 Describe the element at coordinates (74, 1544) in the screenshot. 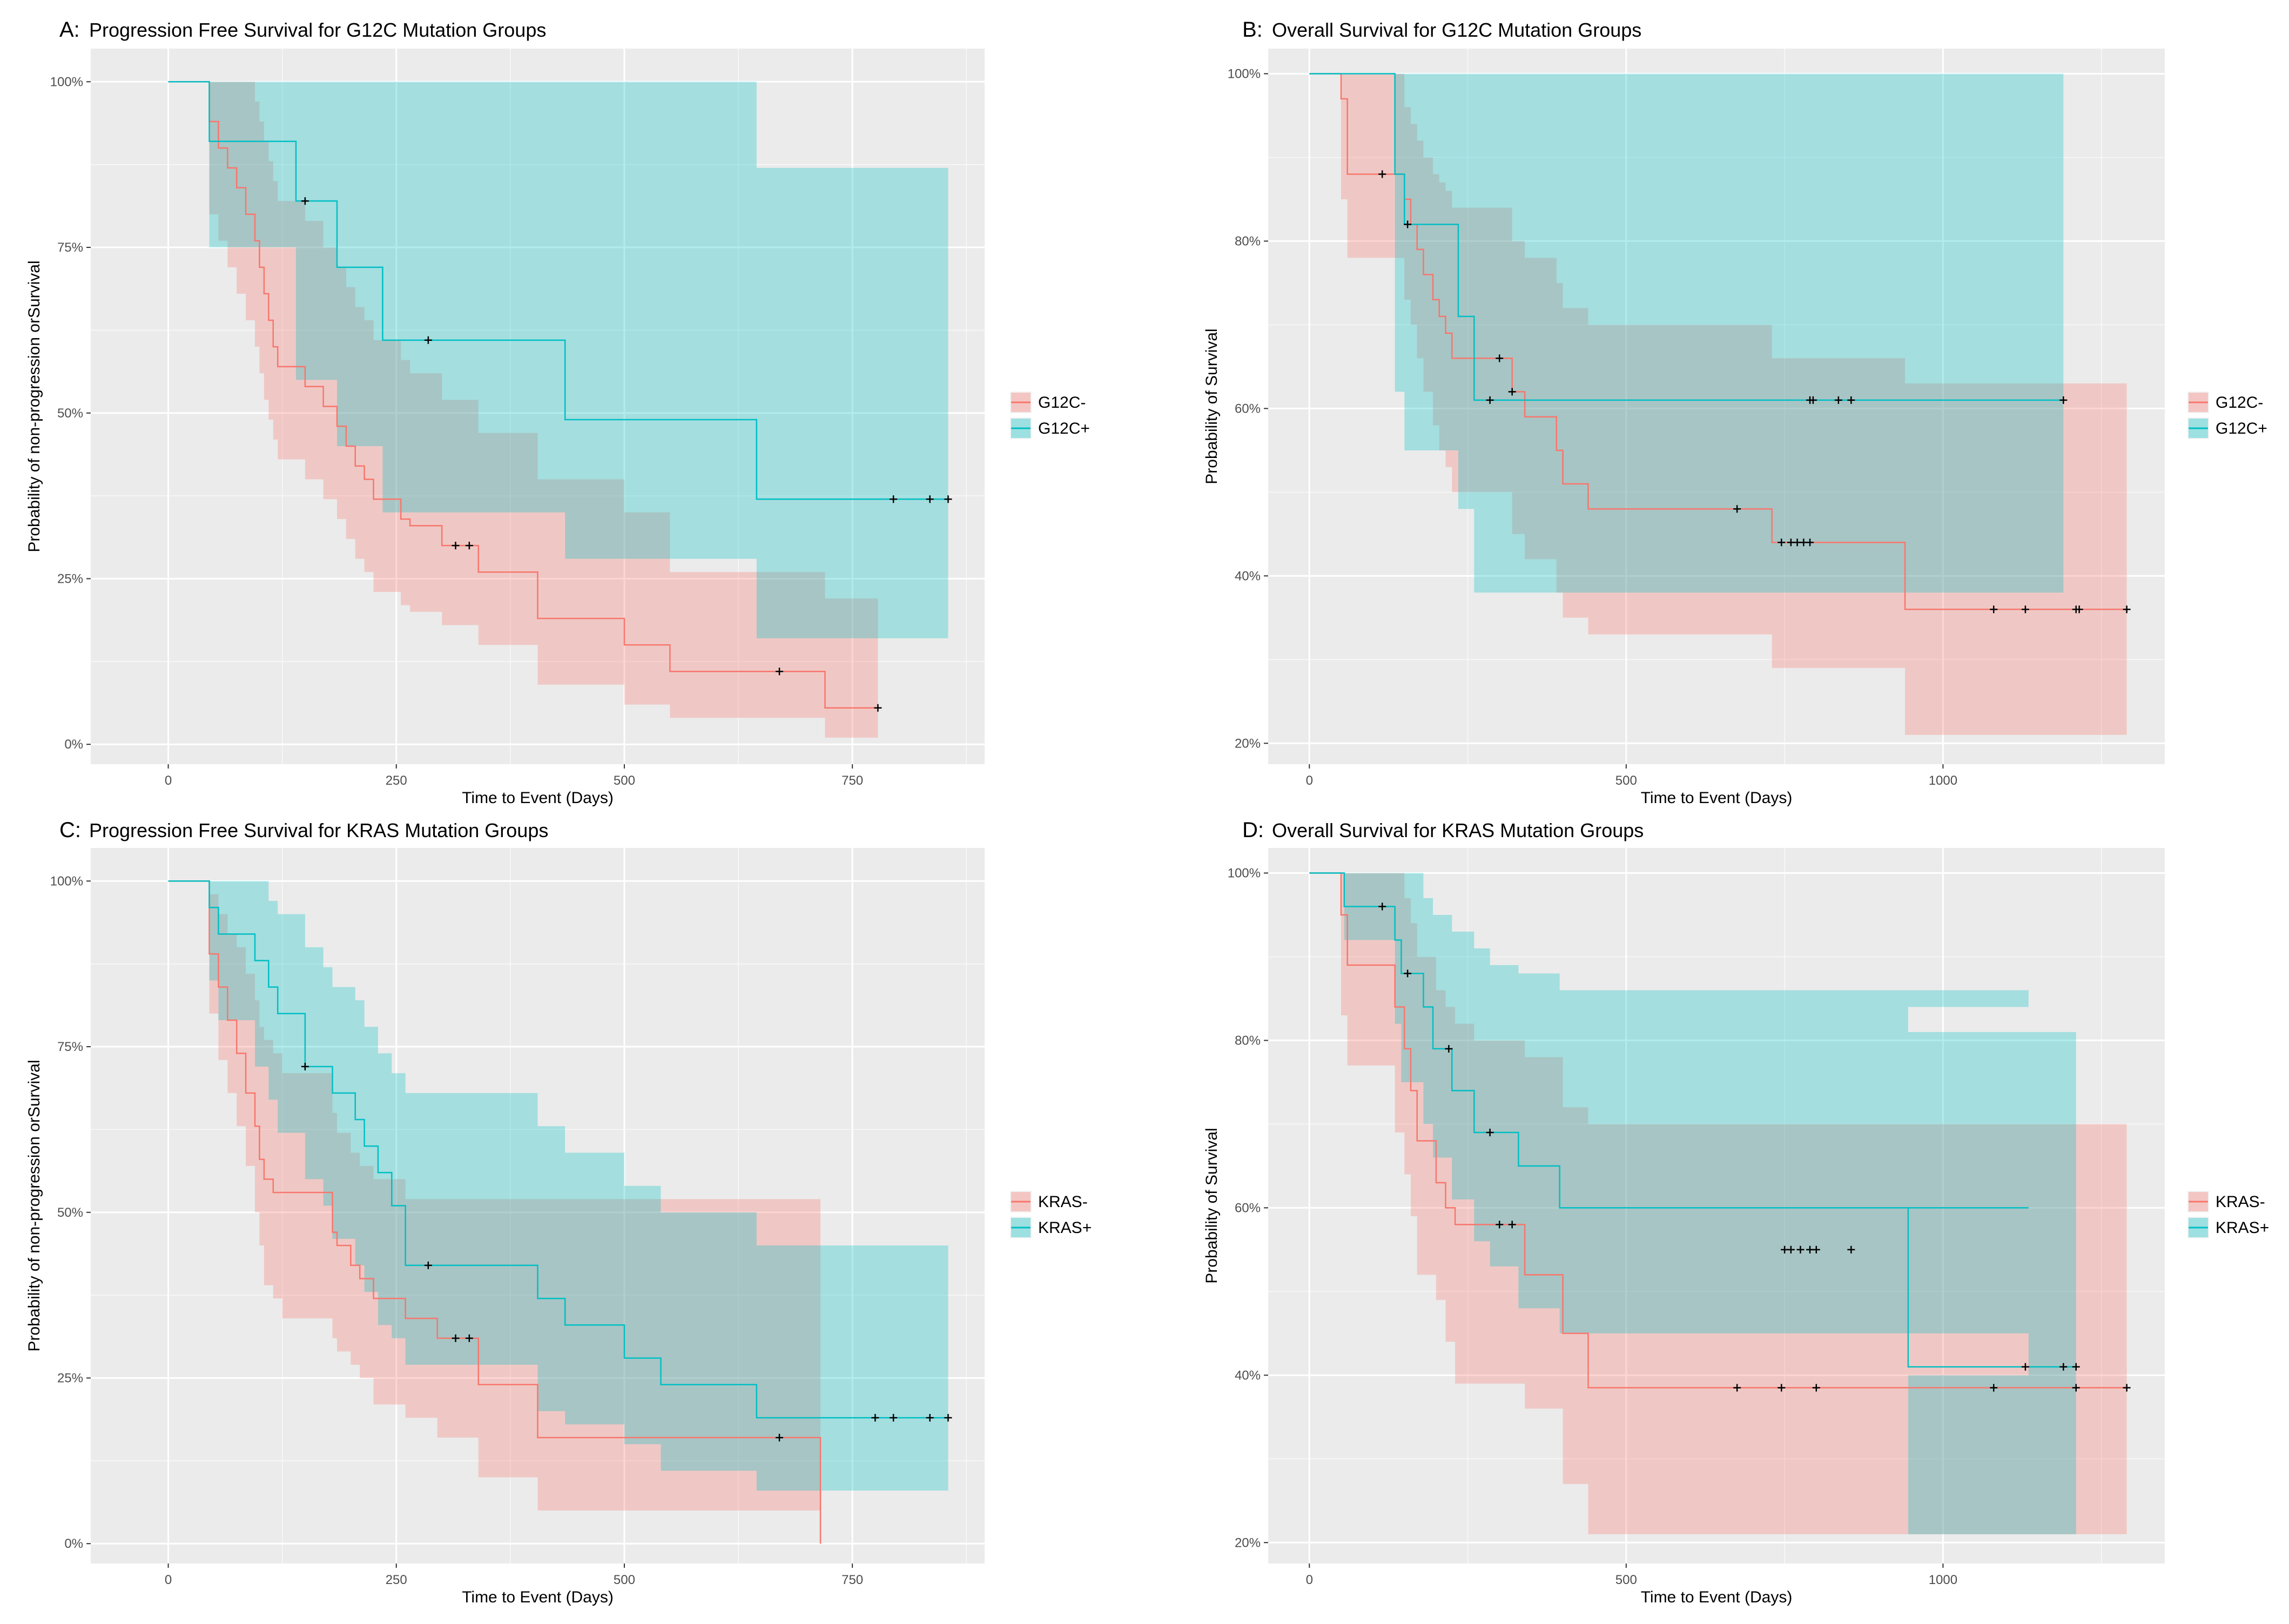

I see `y-tick-label: 0%` at that location.